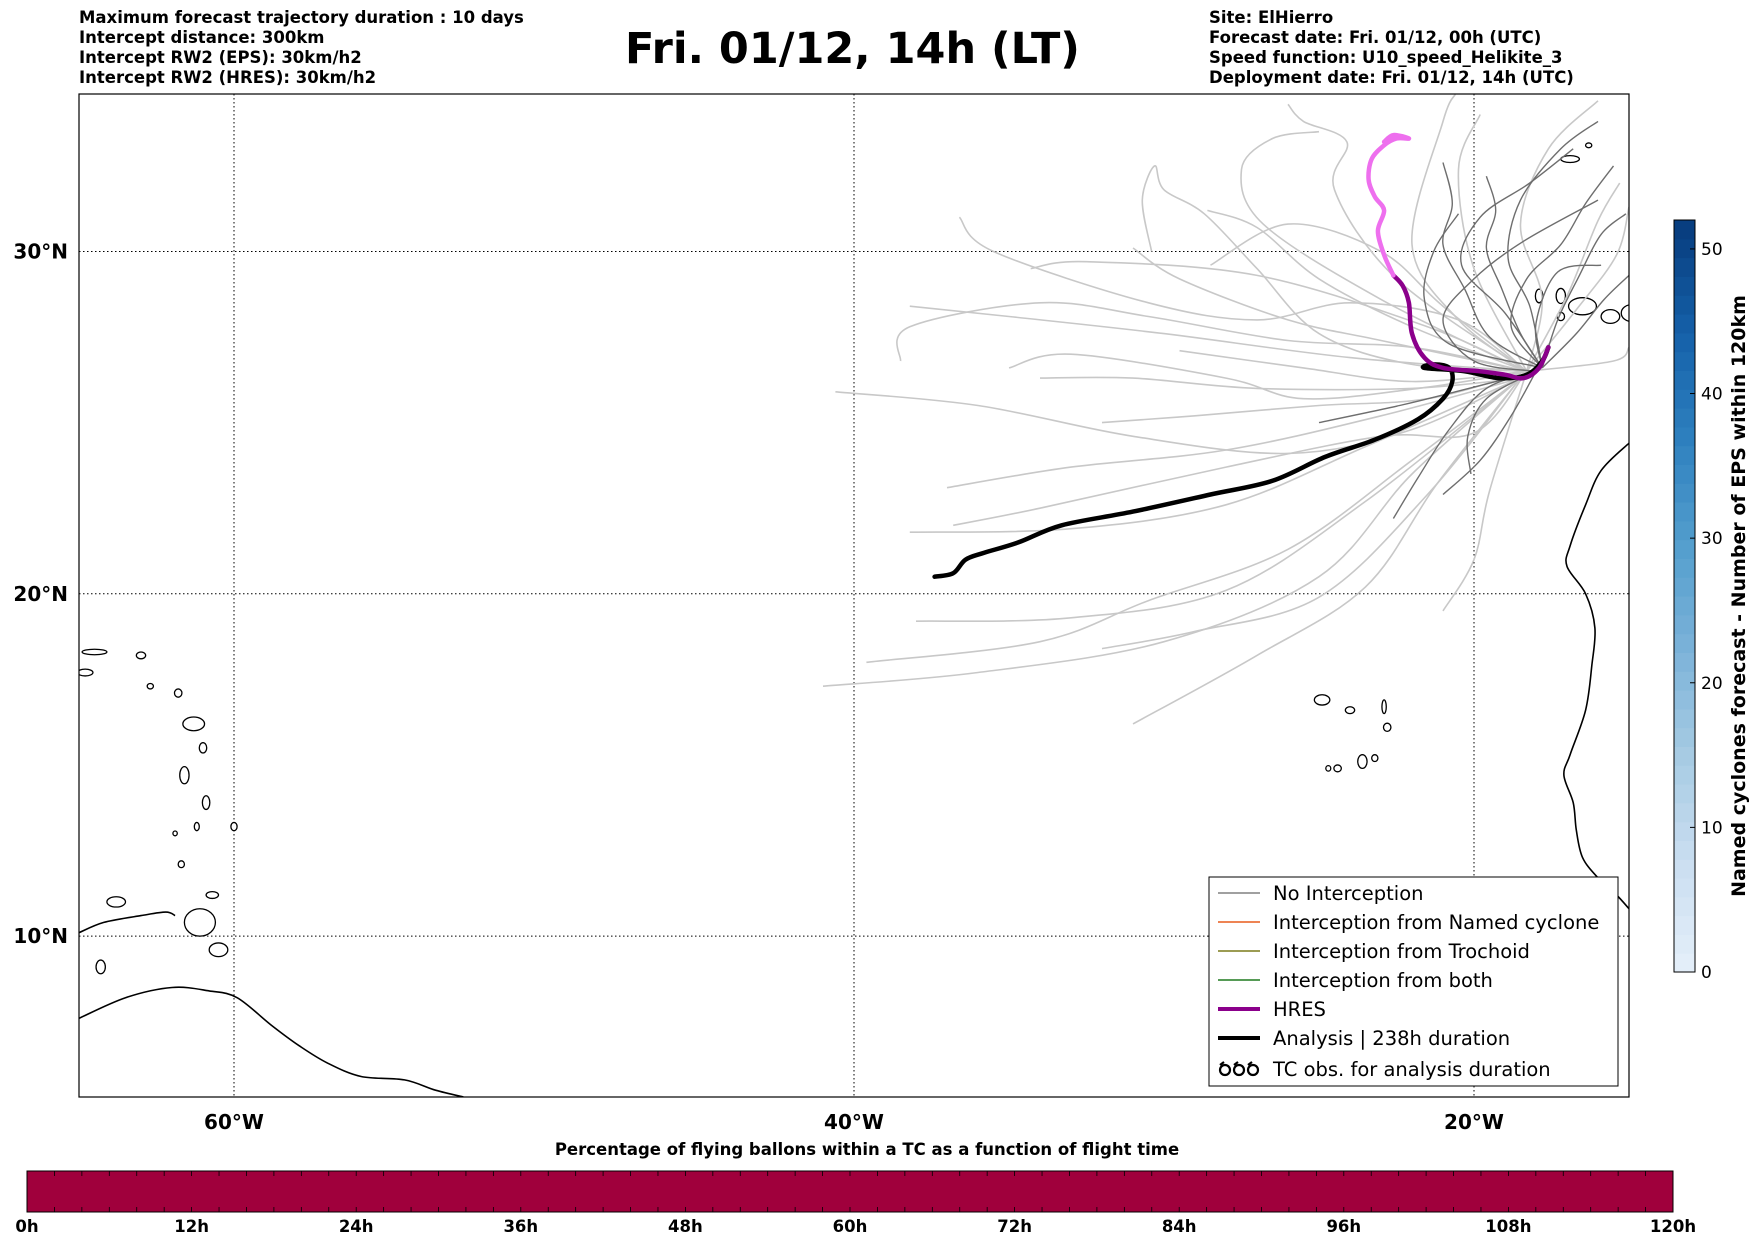  I want to click on timebar-tick-label: 24h, so click(356, 1226).